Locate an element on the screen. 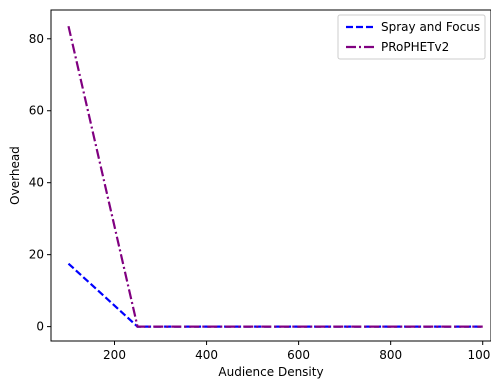  y-tick-label: 60 is located at coordinates (36, 111).